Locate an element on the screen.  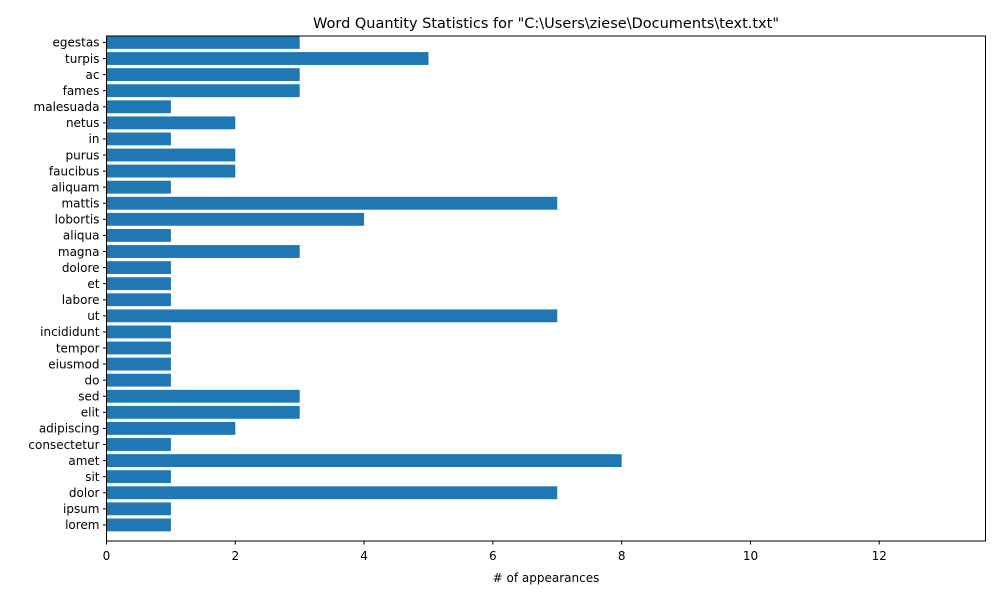
bar-ipsum is located at coordinates (138, 509).